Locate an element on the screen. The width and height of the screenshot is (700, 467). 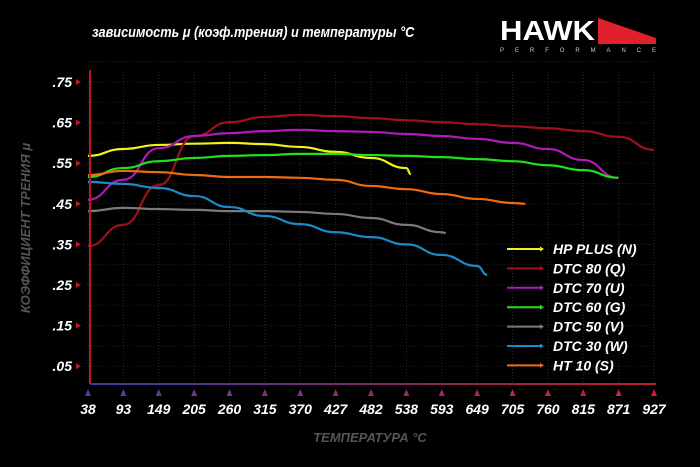
x-tick-label: 538 is located at coordinates (407, 409).